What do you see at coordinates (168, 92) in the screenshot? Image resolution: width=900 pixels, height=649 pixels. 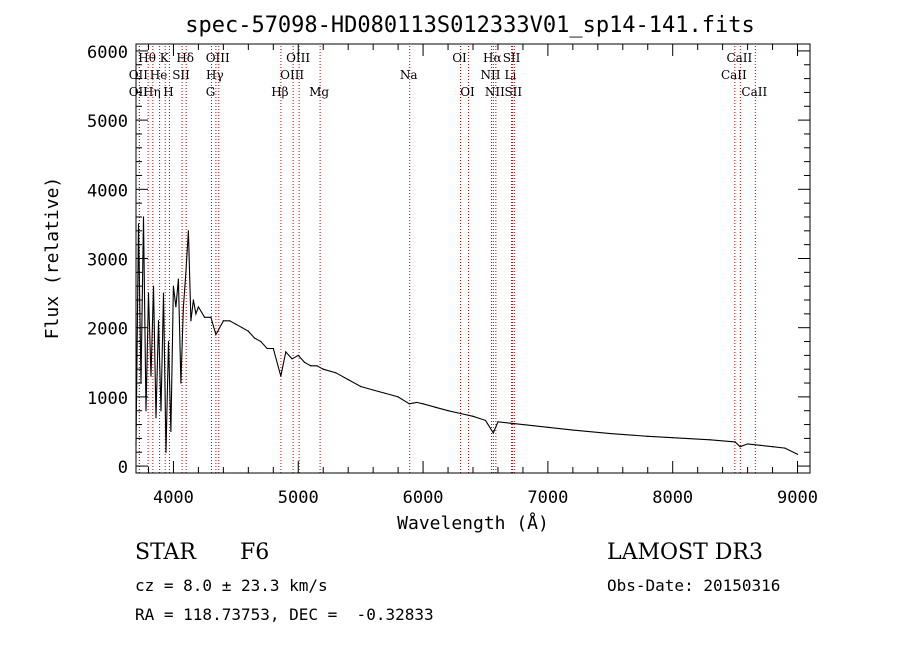 I see `line-label-6: H` at bounding box center [168, 92].